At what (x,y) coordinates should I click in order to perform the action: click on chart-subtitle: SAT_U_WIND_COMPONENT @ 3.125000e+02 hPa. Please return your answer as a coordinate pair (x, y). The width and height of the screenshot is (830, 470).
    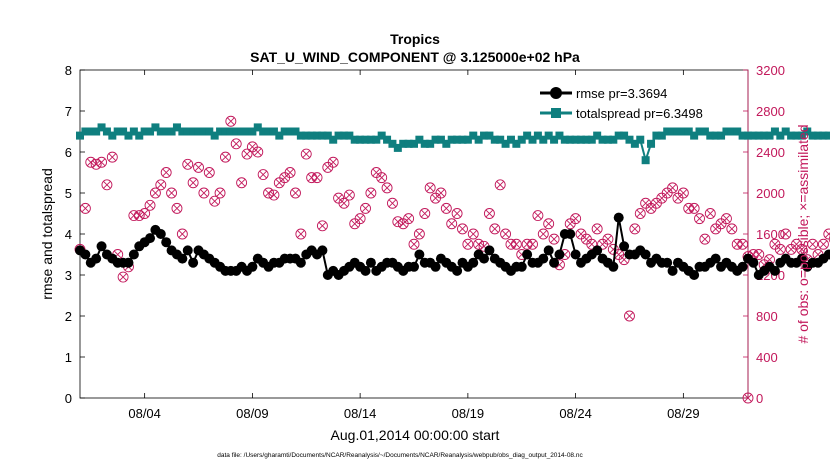
    Looking at the image, I should click on (415, 57).